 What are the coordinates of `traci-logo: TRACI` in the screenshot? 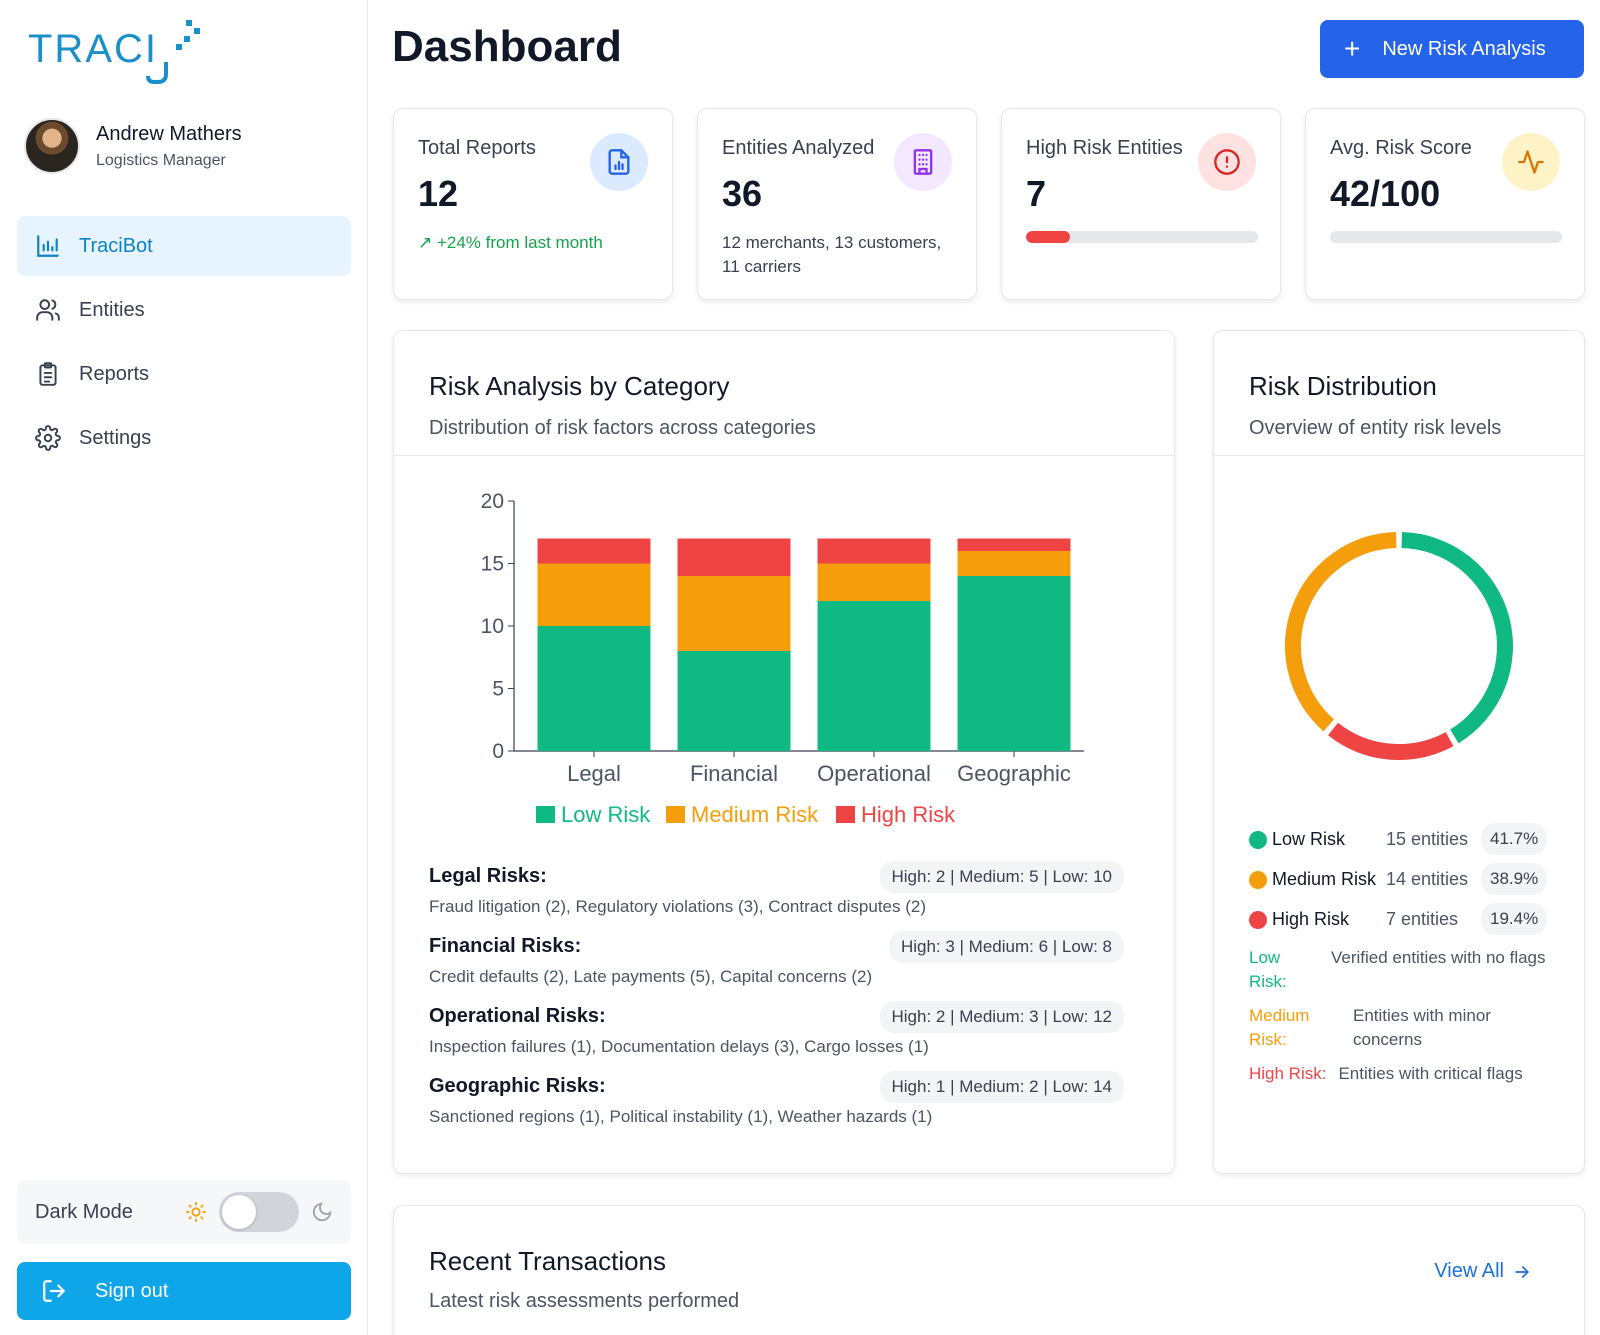 It's located at (118, 53).